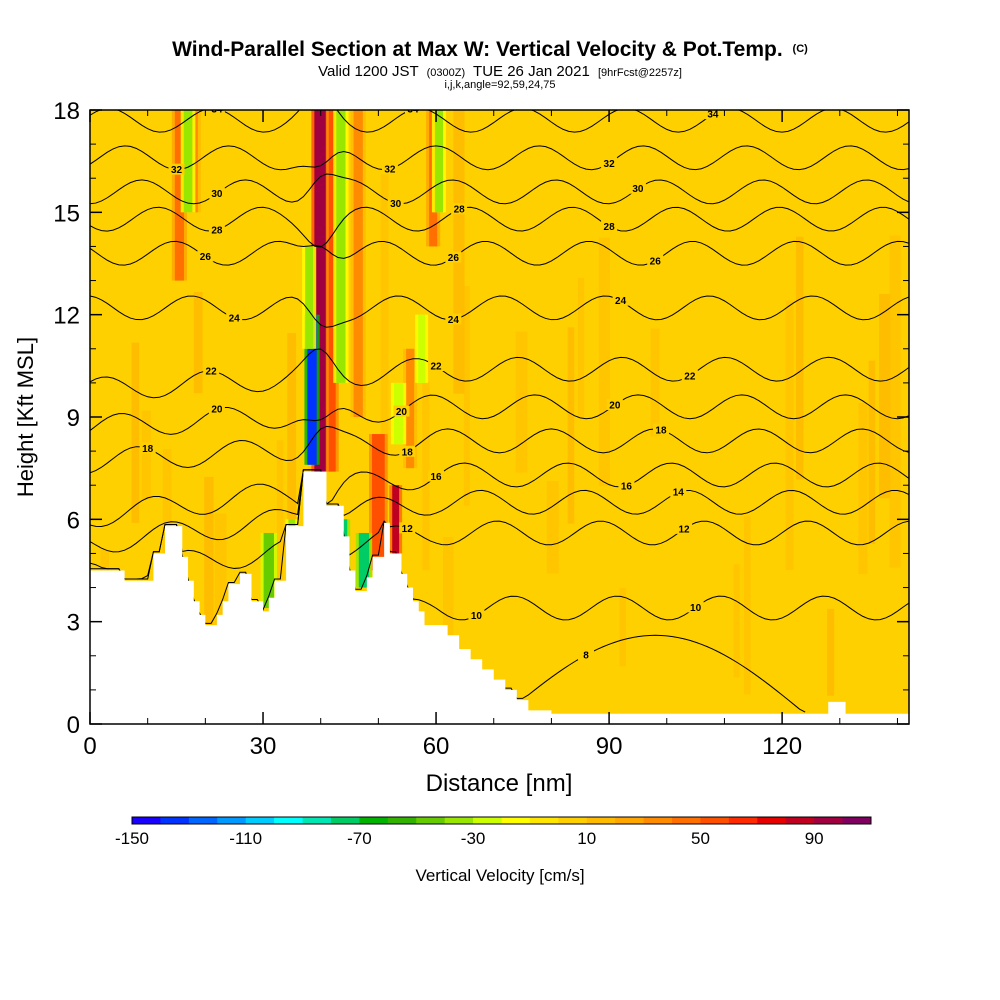 The height and width of the screenshot is (1000, 1000). What do you see at coordinates (801, 49) in the screenshot?
I see `title-units: (C)` at bounding box center [801, 49].